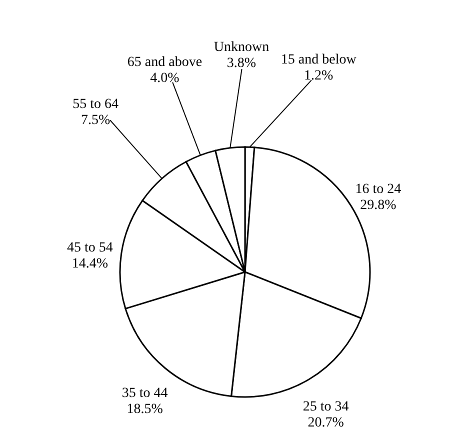  What do you see at coordinates (241, 64) in the screenshot?
I see `data-label: 3.8%` at bounding box center [241, 64].